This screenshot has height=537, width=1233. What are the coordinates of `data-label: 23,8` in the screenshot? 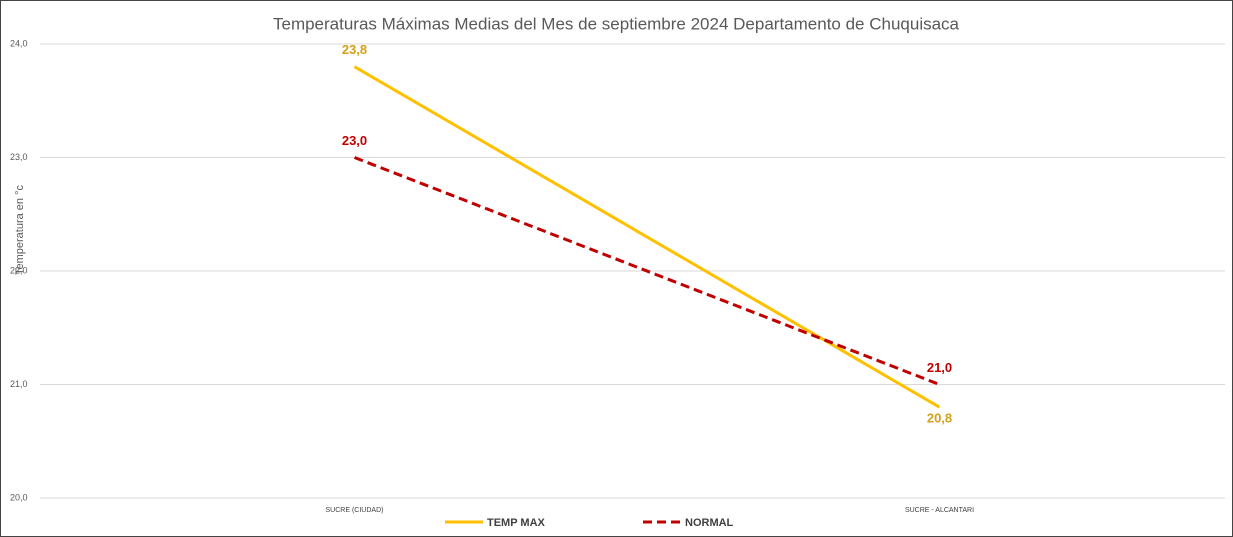 It's located at (354, 49).